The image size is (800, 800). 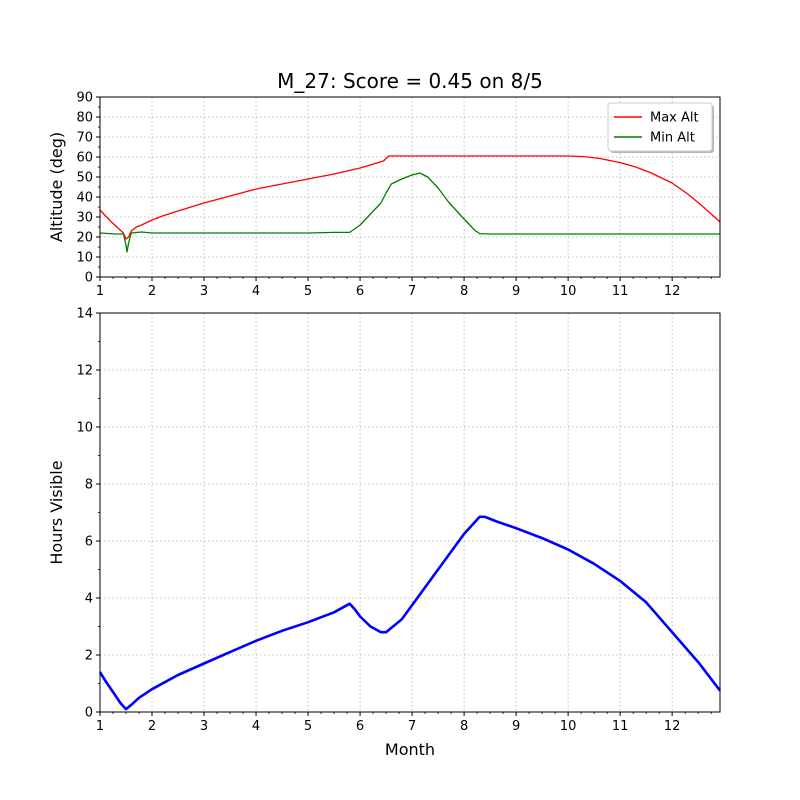 What do you see at coordinates (84, 198) in the screenshot?
I see `y-tick-label: 40` at bounding box center [84, 198].